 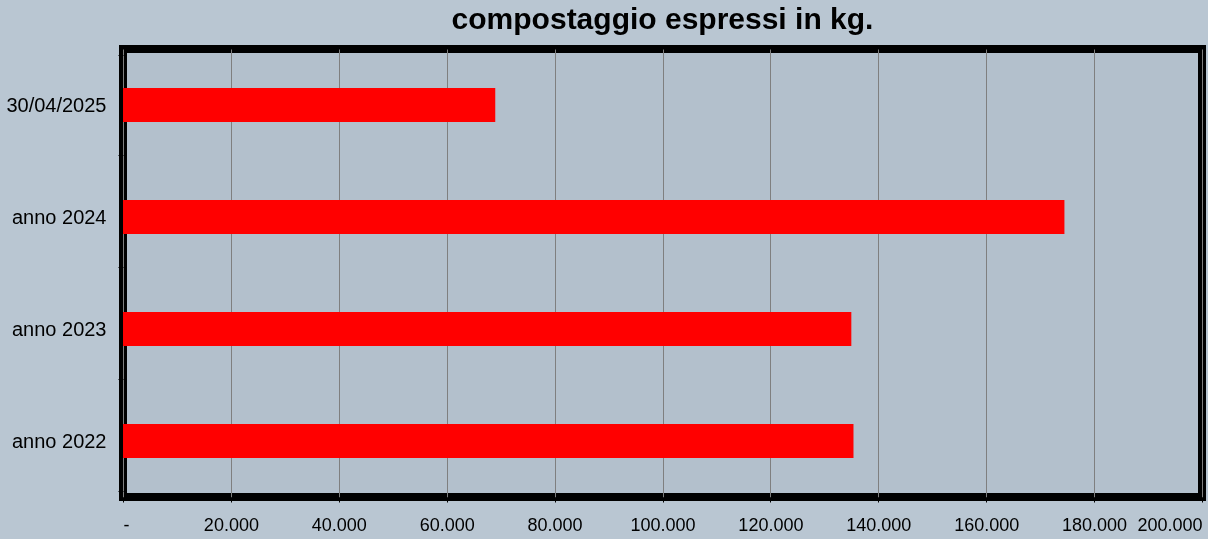 I want to click on chart-title: compostaggio espressi in kg., so click(x=662, y=18).